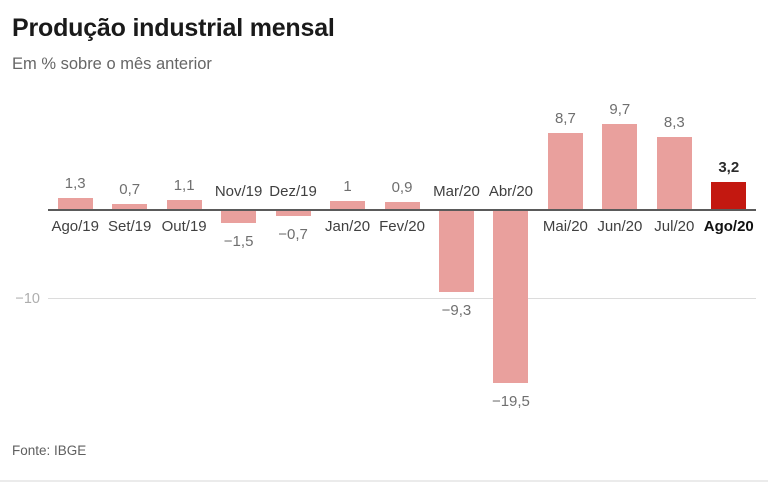  I want to click on x-axis-line, so click(402, 210).